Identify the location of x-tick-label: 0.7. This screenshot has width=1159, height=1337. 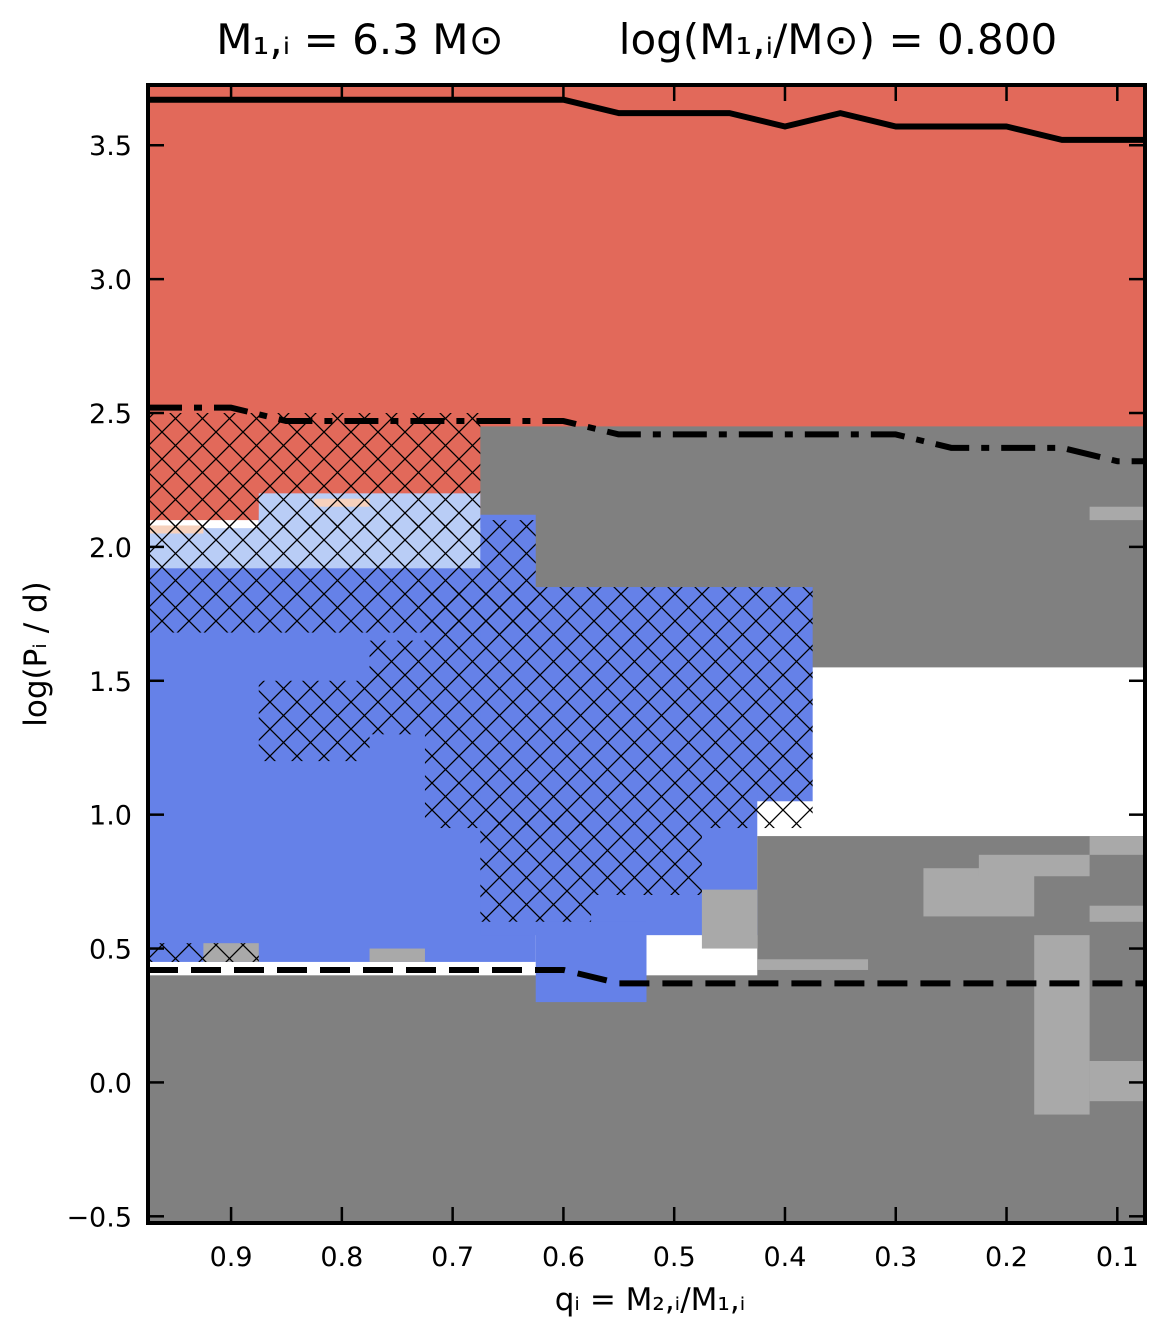
(452, 1257).